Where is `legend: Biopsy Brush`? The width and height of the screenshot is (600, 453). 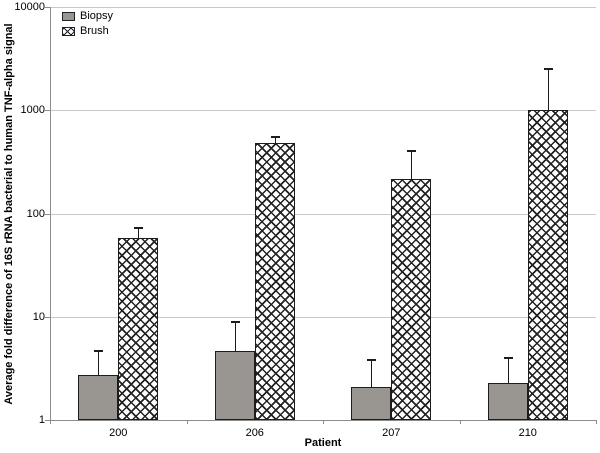 legend: Biopsy Brush is located at coordinates (87, 24).